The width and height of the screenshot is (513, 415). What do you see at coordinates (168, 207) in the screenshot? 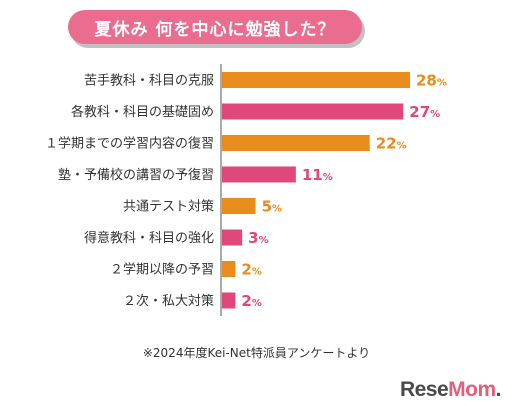
I see `category-label: 共通テスト対策` at bounding box center [168, 207].